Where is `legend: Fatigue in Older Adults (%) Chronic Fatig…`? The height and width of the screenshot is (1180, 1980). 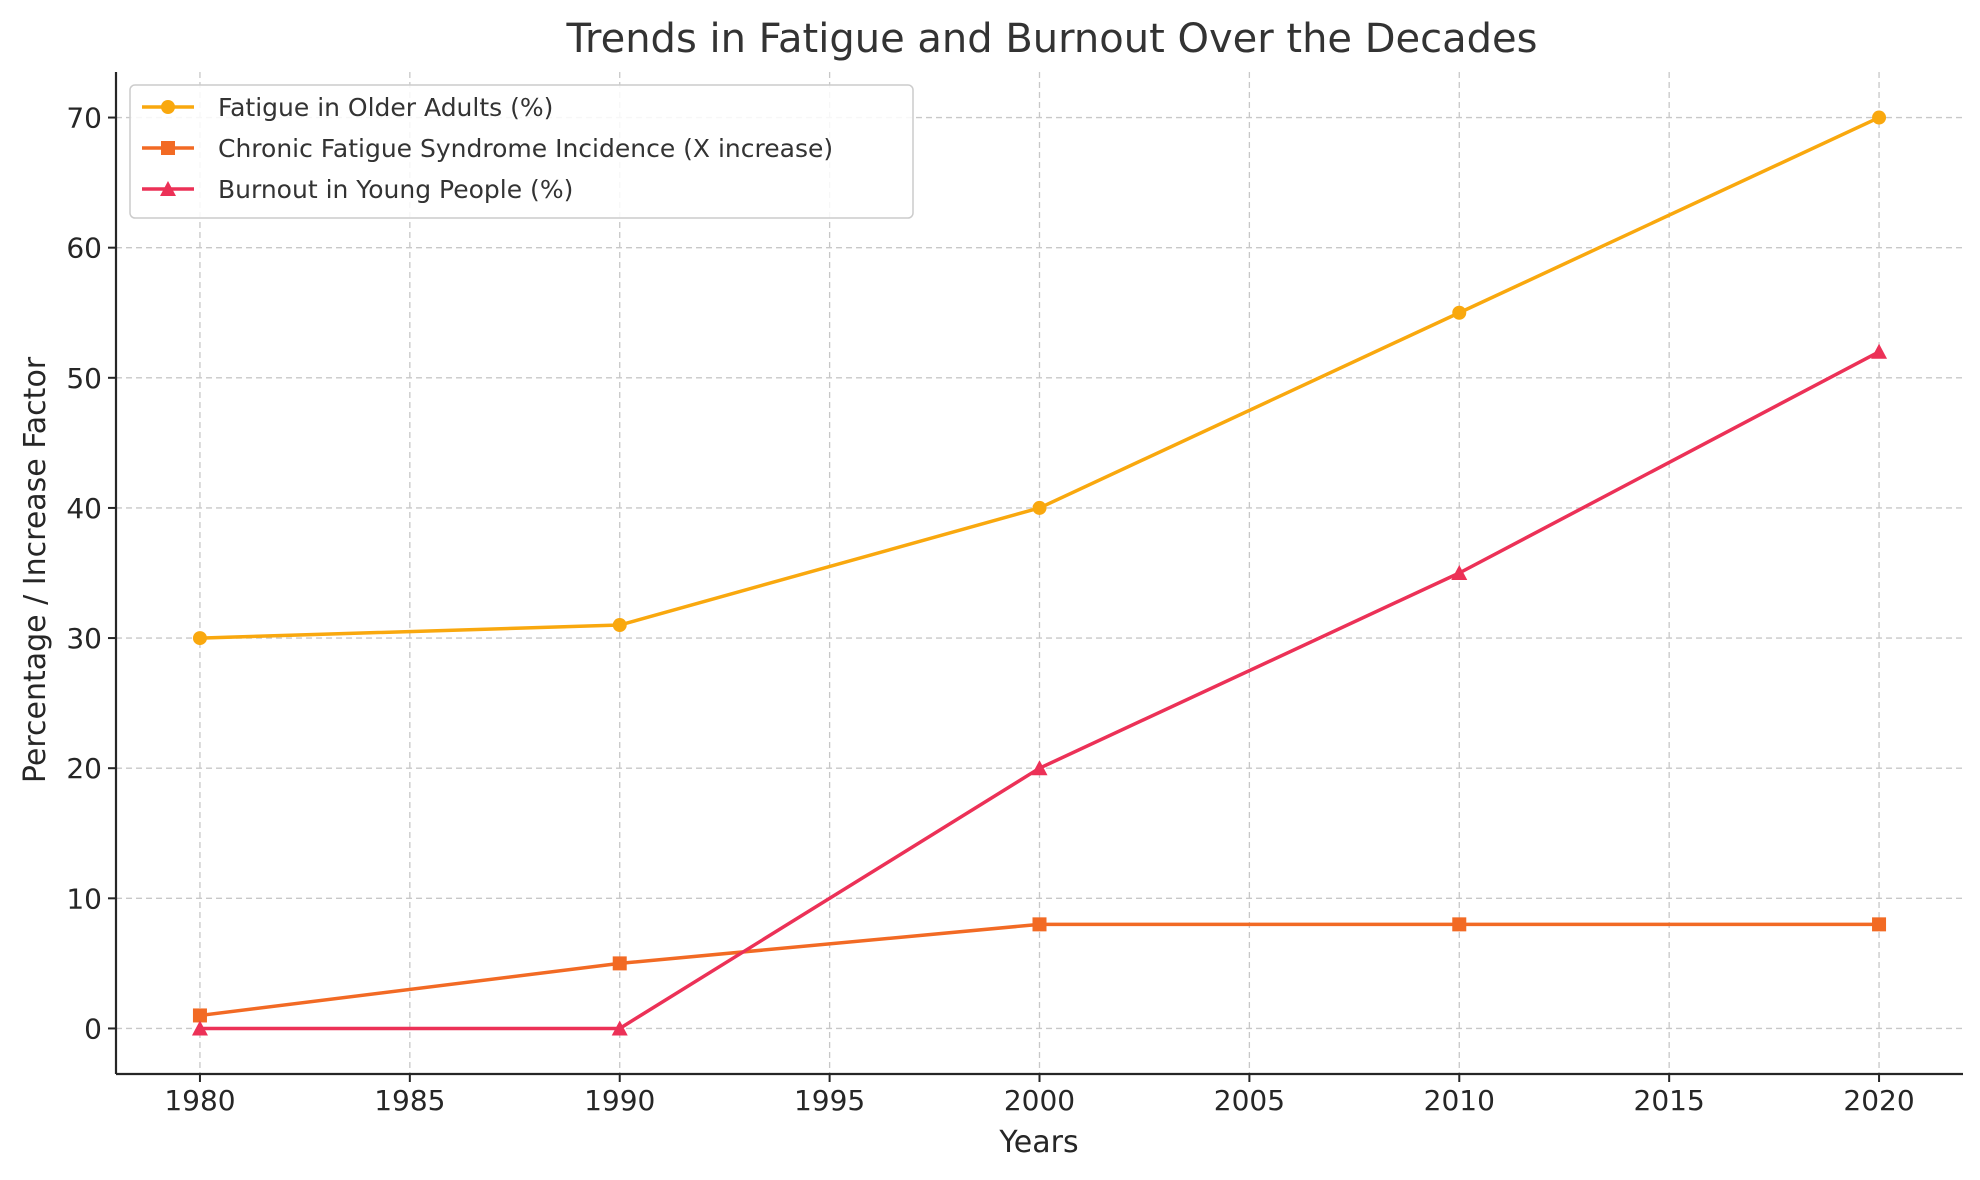
legend: Fatigue in Older Adults (%) Chronic Fatig… is located at coordinates (521, 151).